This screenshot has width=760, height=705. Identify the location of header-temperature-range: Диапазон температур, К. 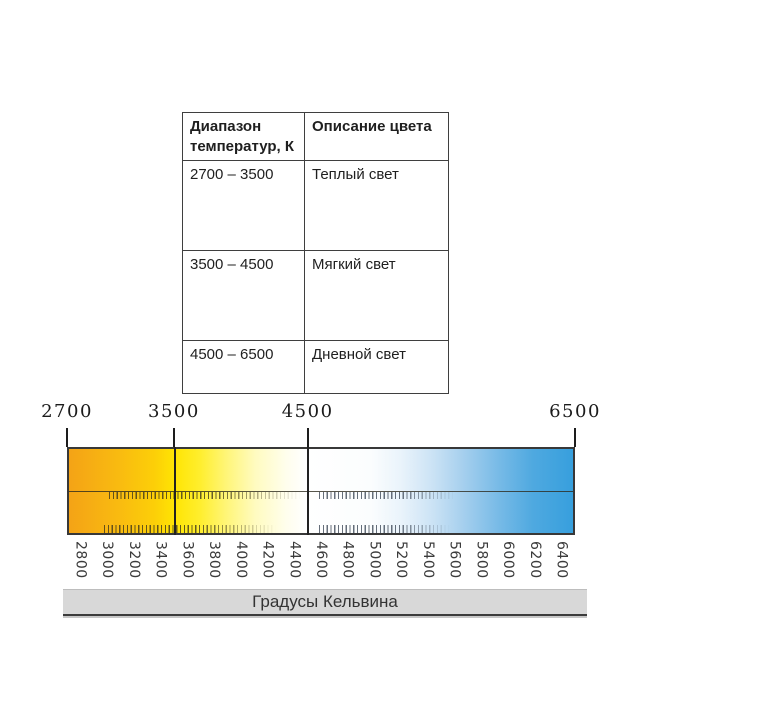
(243, 136).